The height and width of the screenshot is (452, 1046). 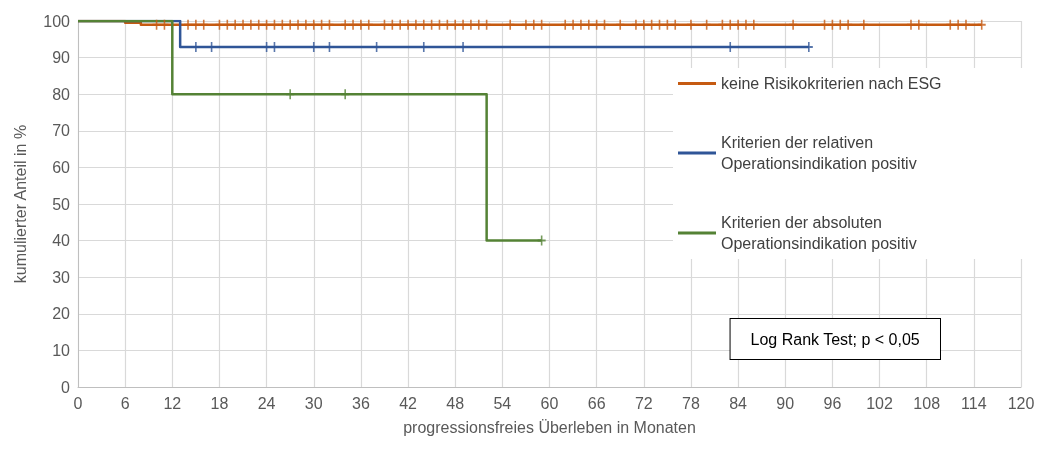 I want to click on x-tick-label: 42, so click(x=408, y=403).